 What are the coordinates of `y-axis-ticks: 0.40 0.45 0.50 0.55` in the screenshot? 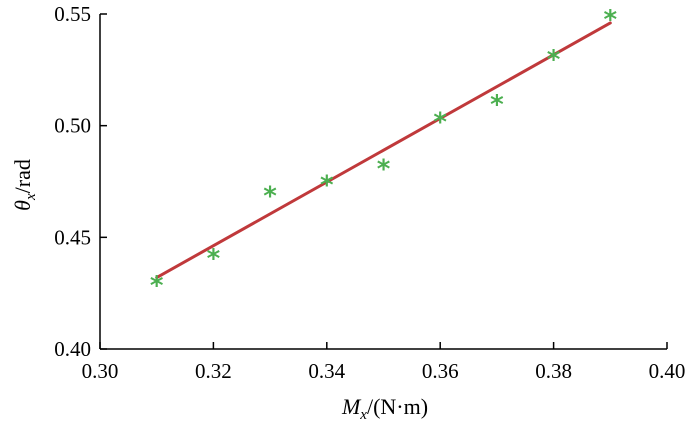 It's located at (80, 181).